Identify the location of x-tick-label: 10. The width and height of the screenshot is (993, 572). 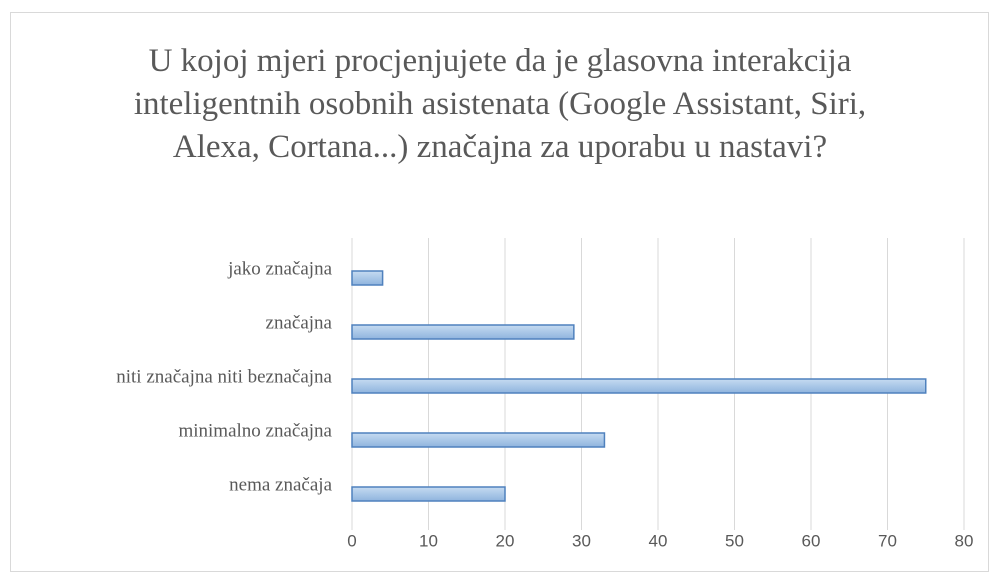
(428, 540).